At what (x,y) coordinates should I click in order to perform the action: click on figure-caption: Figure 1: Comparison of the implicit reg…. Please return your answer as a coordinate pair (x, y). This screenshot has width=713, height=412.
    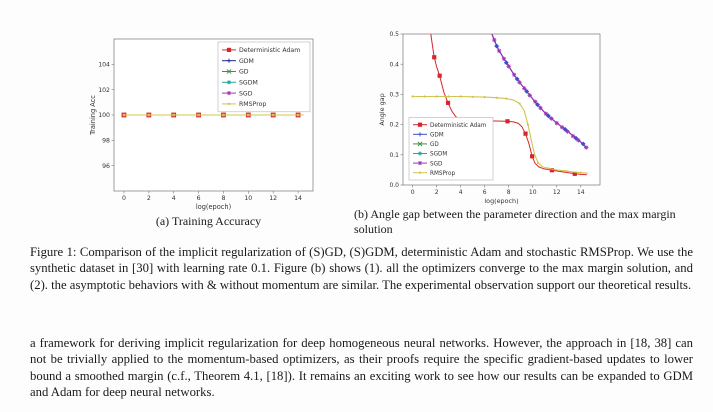
    Looking at the image, I should click on (361, 268).